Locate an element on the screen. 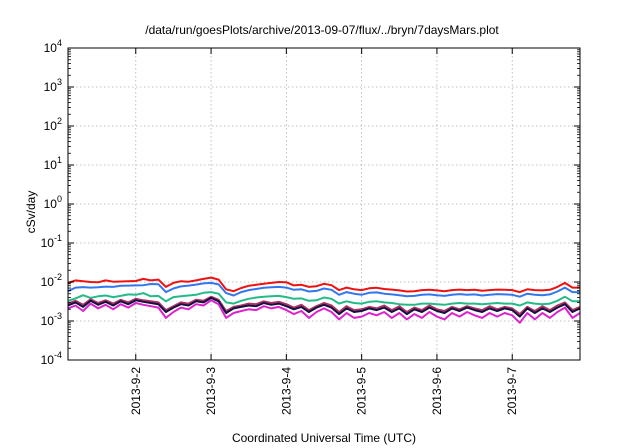  y-tick-label: 10¹ is located at coordinates (53, 163).